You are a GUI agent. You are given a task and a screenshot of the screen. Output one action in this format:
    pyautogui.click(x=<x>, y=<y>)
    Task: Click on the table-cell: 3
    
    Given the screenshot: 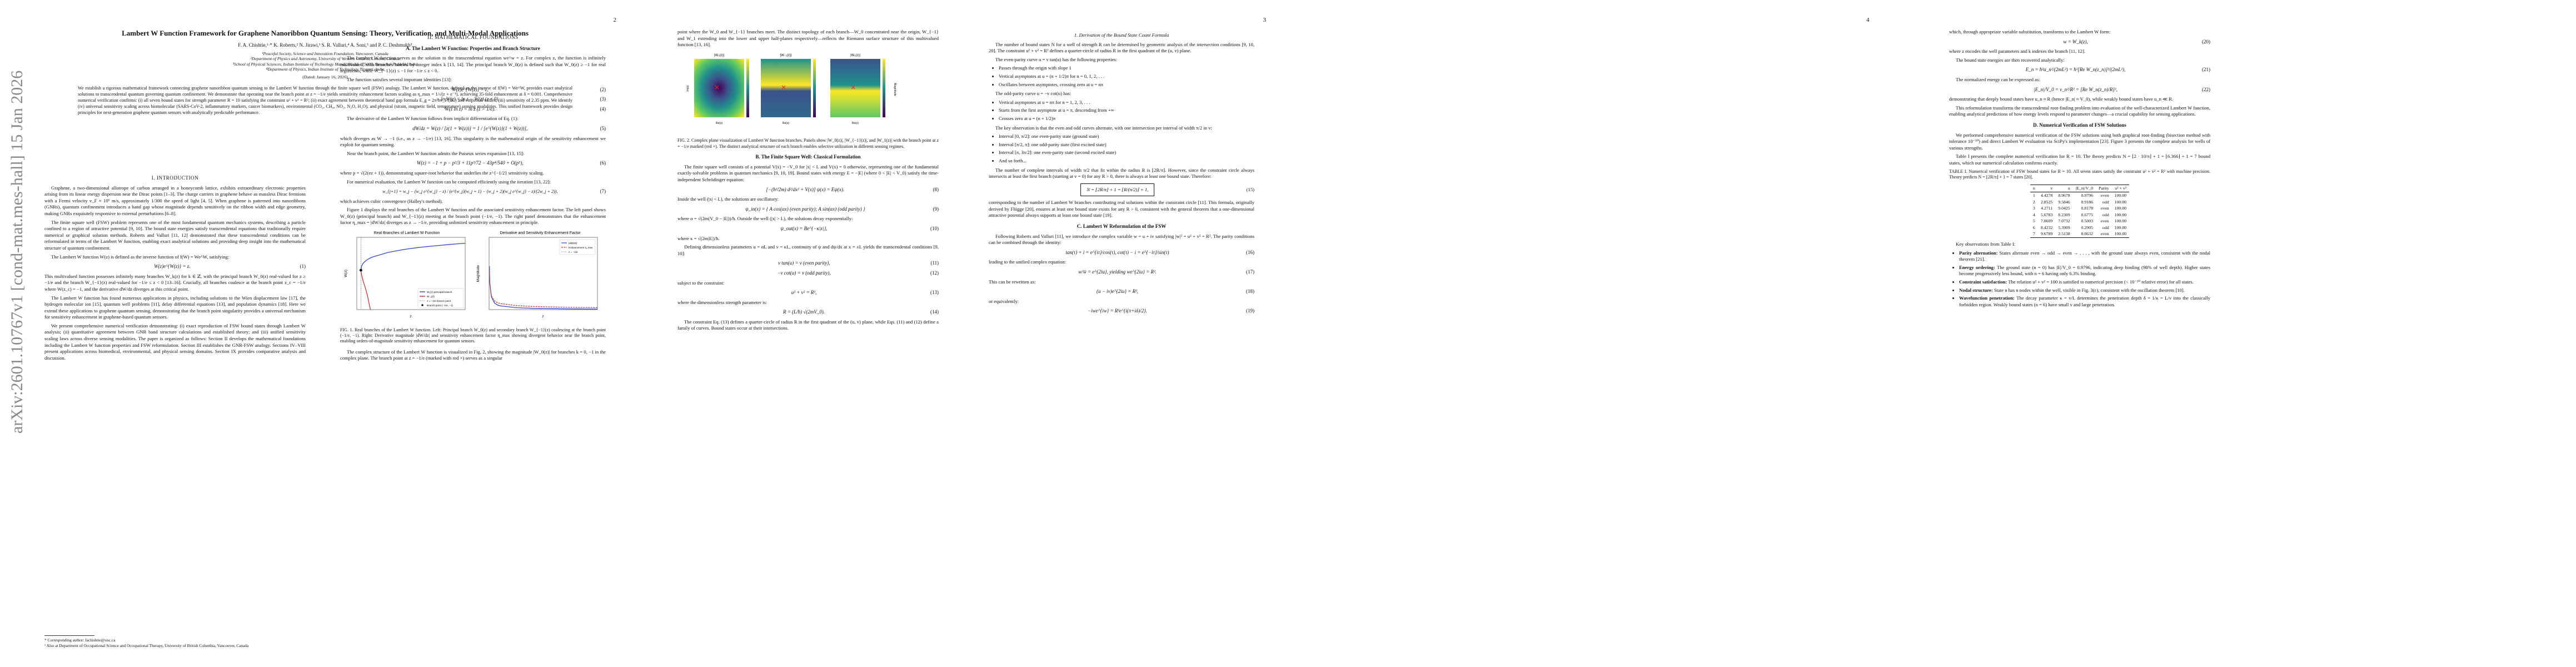 What is the action you would take?
    pyautogui.click(x=2033, y=208)
    